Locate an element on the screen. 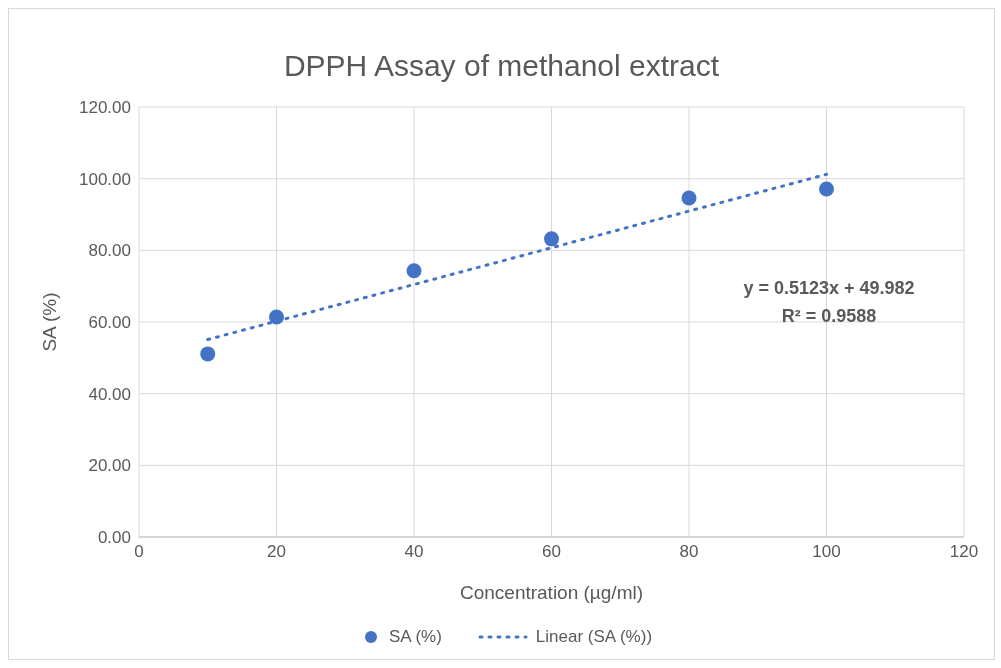 The width and height of the screenshot is (1001, 668). annotation: y = 0.5123x + 49.982 is located at coordinates (829, 288).